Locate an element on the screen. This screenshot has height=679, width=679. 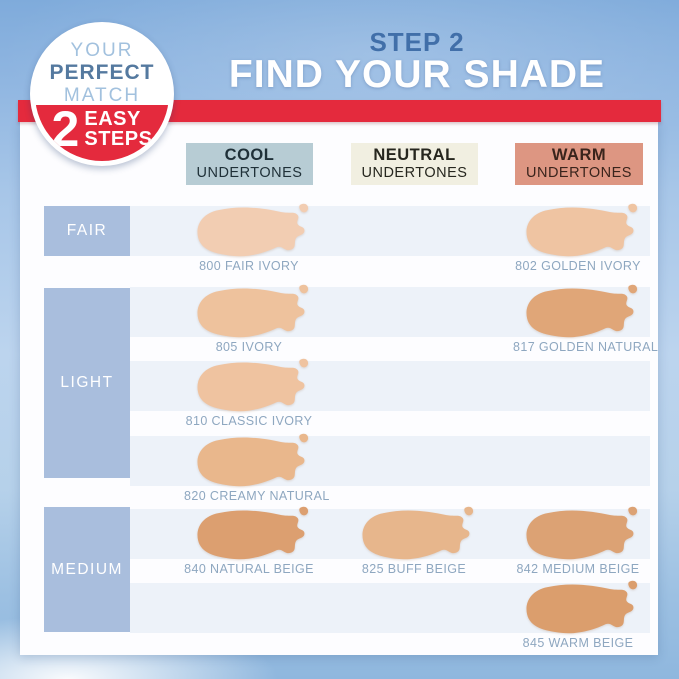
perfect-match-badge: YOUR PERFECT MATCH 2 EASY STEPS is located at coordinates (102, 94).